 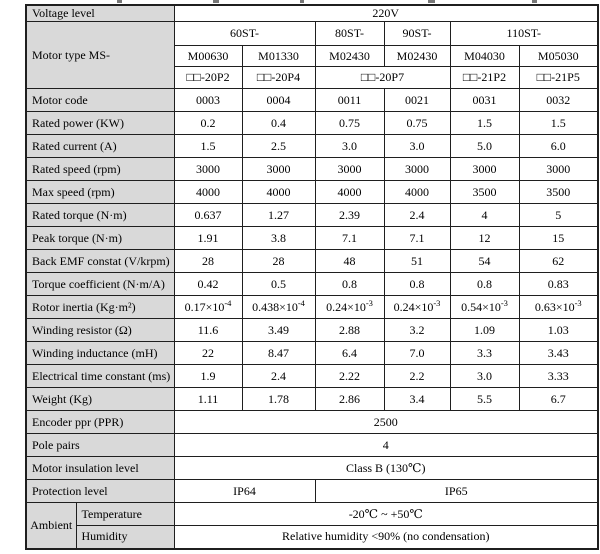 What do you see at coordinates (100, 491) in the screenshot?
I see `spec-row-label: Protection level` at bounding box center [100, 491].